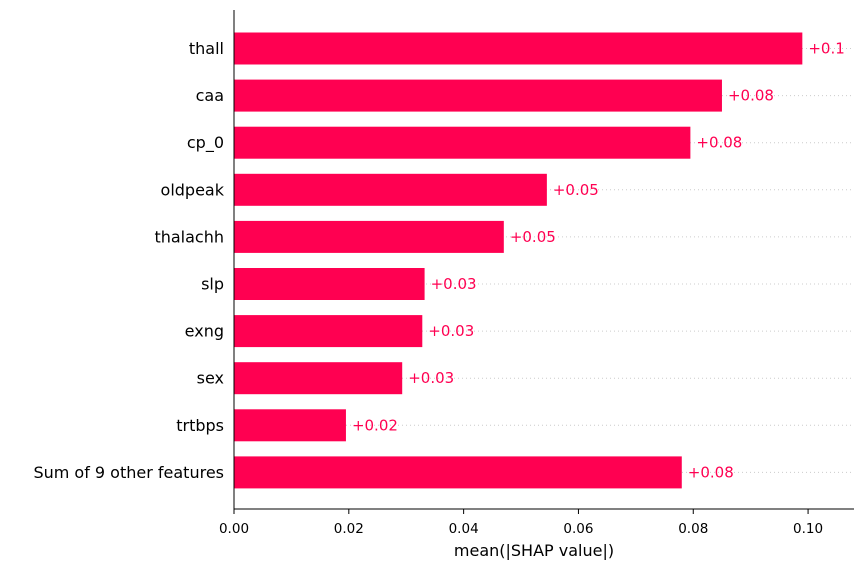  I want to click on category-label: Sum of 9 other features, so click(128, 472).